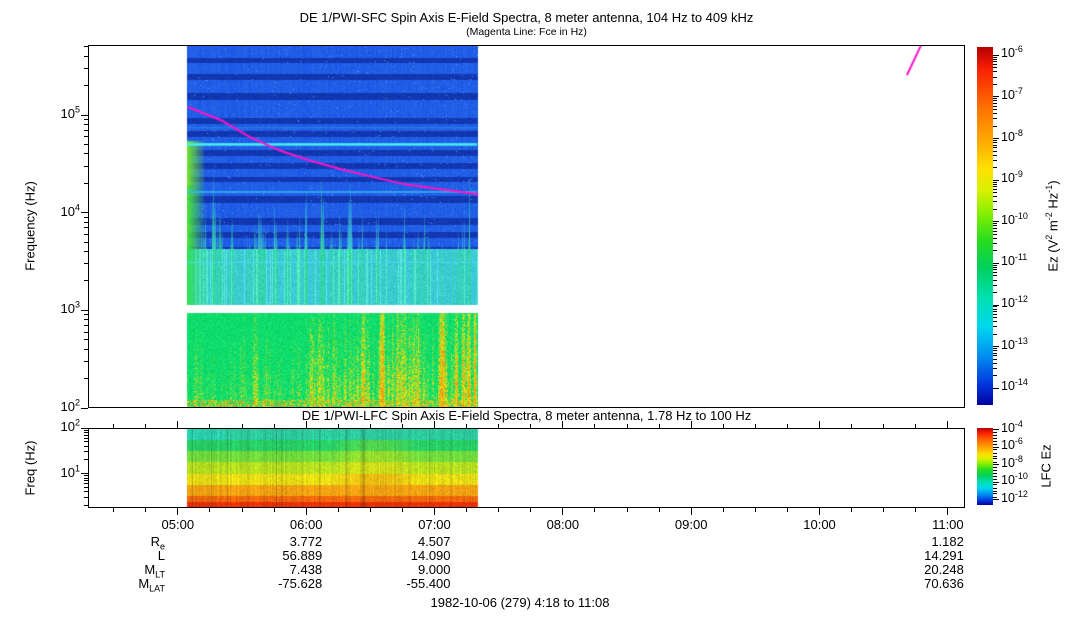 The width and height of the screenshot is (1083, 620). Describe the element at coordinates (178, 524) in the screenshot. I see `x-tick-label: 05:00` at that location.